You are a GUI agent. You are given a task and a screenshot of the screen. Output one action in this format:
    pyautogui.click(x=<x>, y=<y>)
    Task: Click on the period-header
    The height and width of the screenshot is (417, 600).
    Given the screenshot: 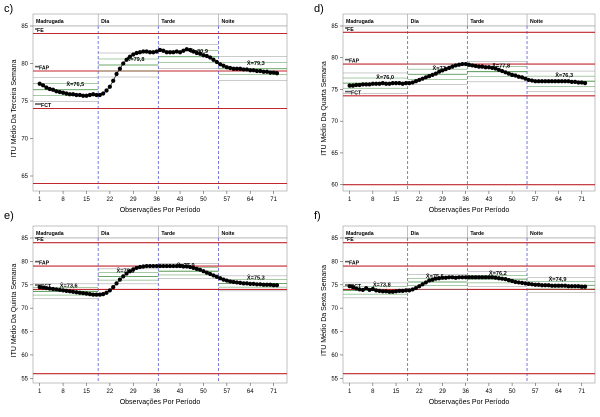 What is the action you would take?
    pyautogui.click(x=469, y=20)
    